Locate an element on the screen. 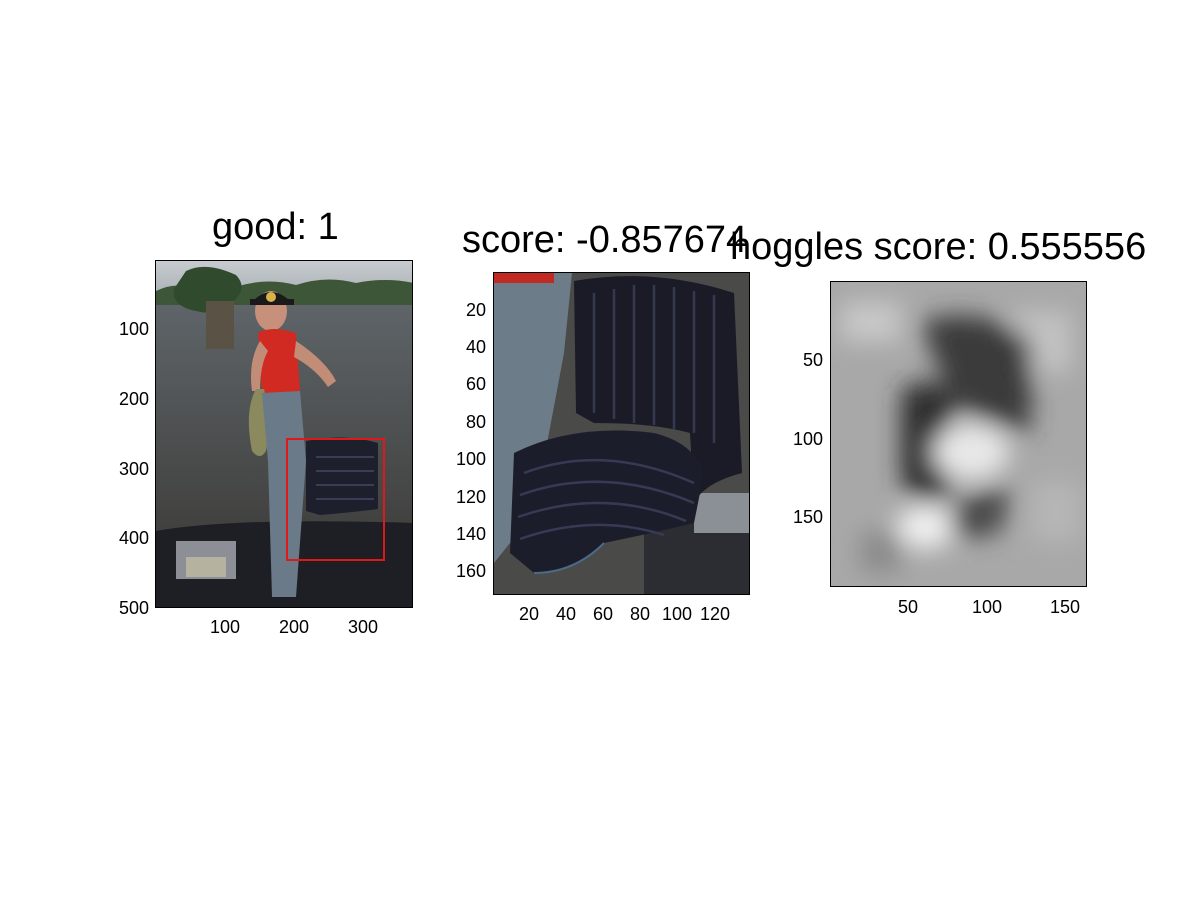  panel3-ytick: 50 is located at coordinates (812, 360).